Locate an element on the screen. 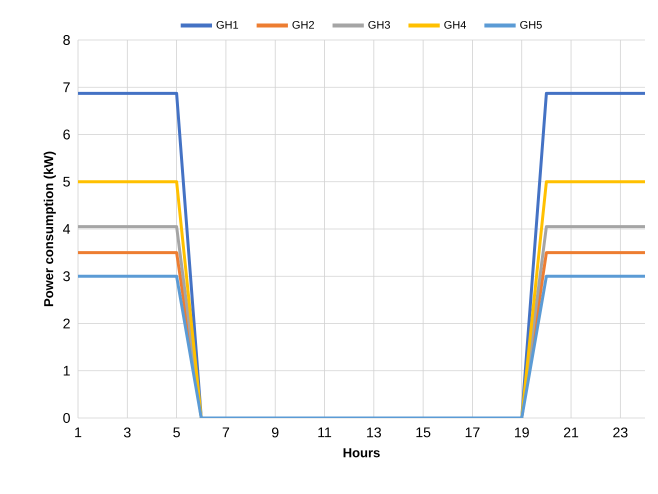 The image size is (658, 494). x-tick-label: 11 is located at coordinates (325, 433).